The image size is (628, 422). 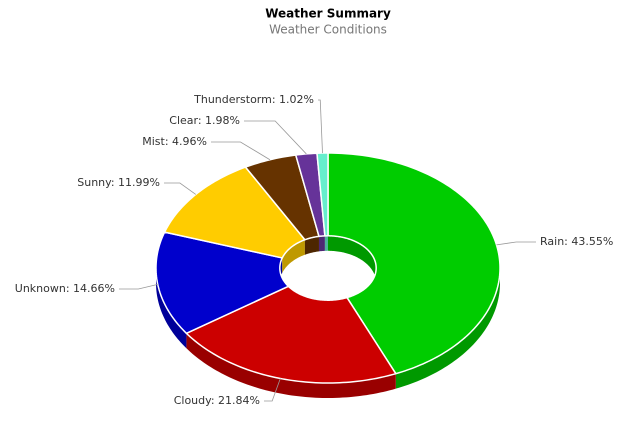 What do you see at coordinates (253, 99) in the screenshot?
I see `data-label: Thunderstorm: 1.02%` at bounding box center [253, 99].